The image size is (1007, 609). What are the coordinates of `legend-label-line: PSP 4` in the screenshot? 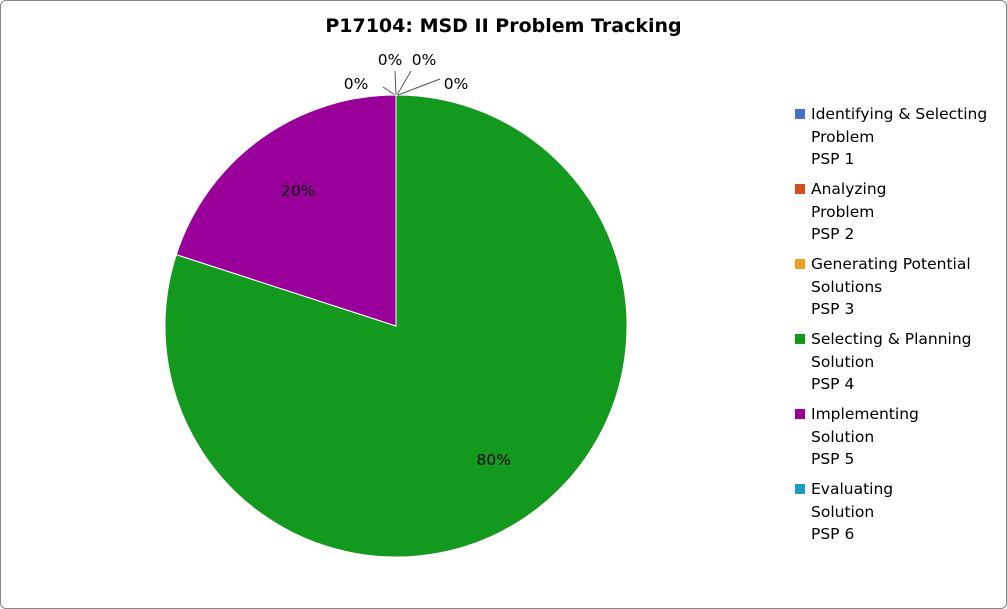 It's located at (833, 384).